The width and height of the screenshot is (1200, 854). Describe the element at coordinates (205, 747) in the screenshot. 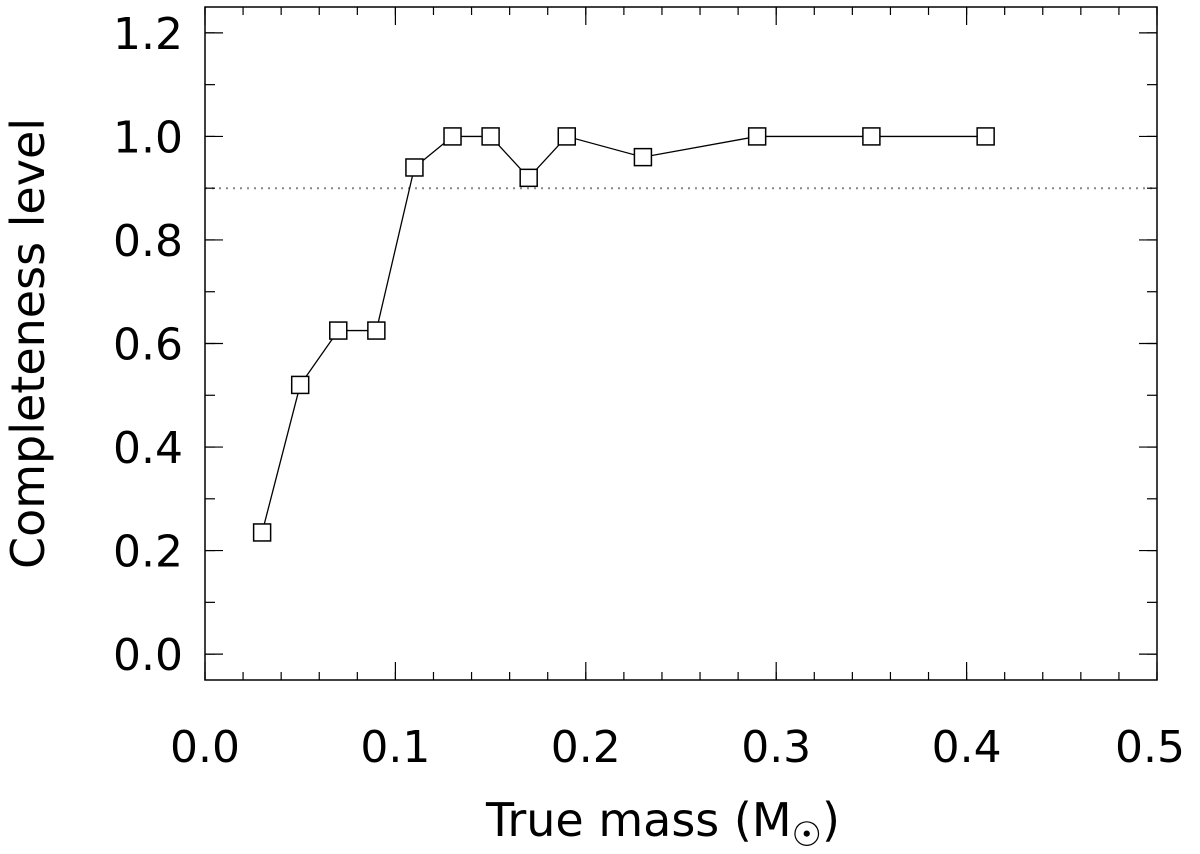

I see `x-tick-label: 0.0` at that location.